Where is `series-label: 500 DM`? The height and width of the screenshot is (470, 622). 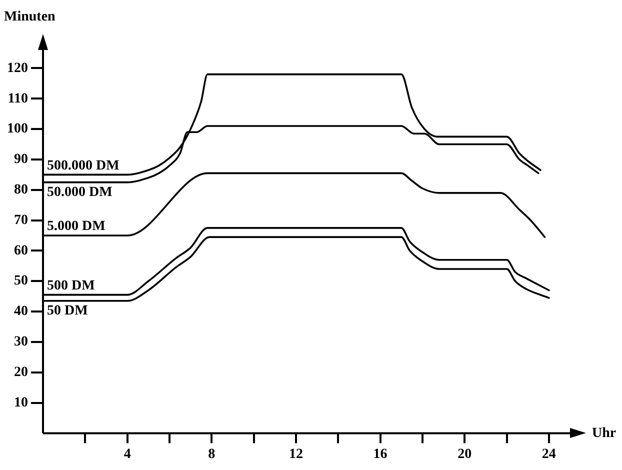 series-label: 500 DM is located at coordinates (71, 286).